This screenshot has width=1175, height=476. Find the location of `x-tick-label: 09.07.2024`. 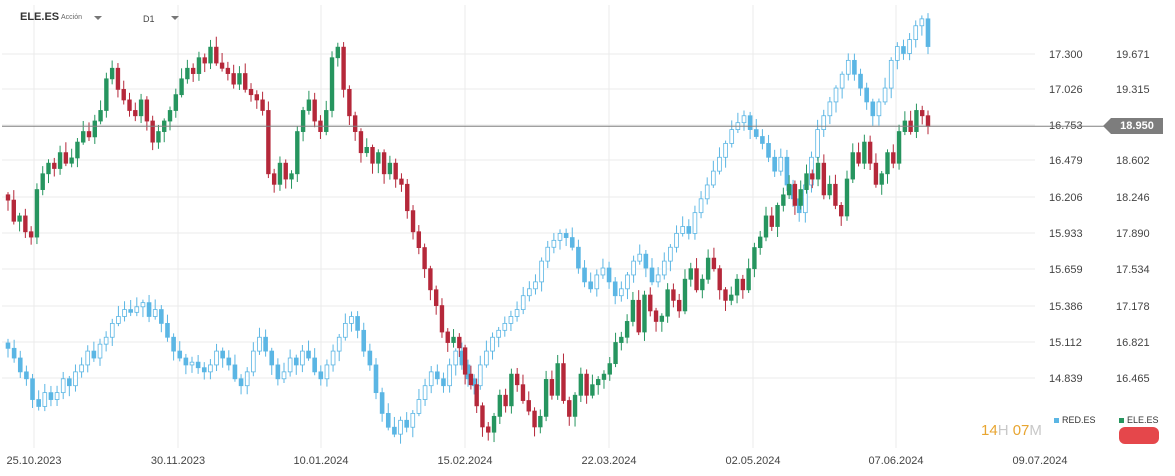

x-tick-label: 09.07.2024 is located at coordinates (1039, 461).